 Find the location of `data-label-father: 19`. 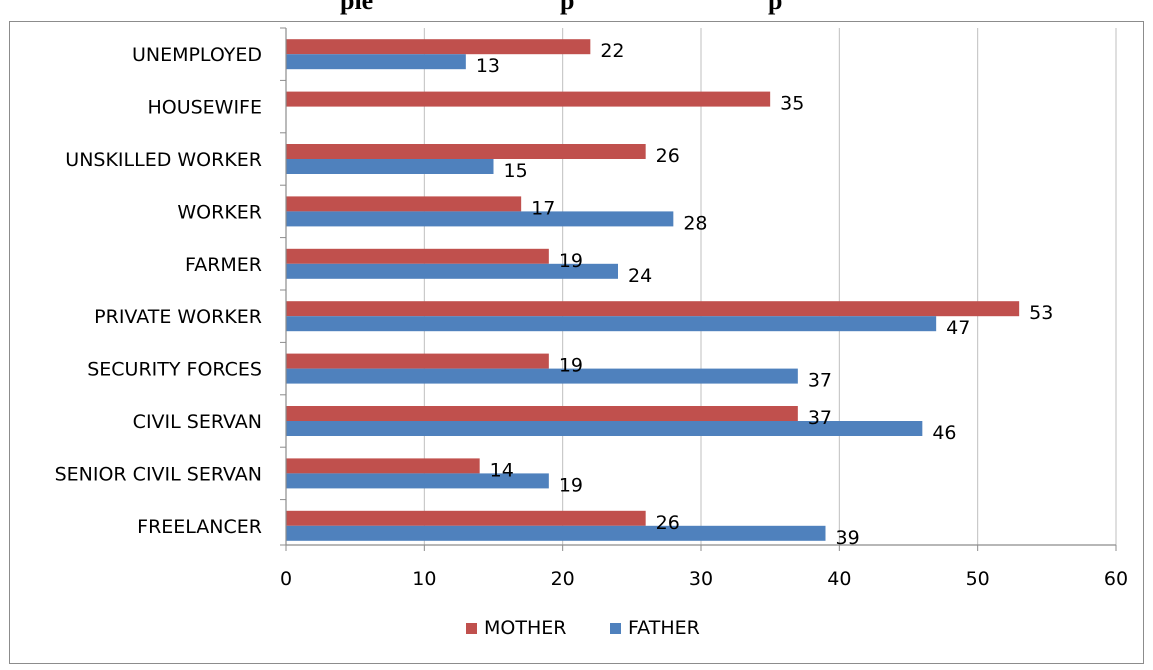

data-label-father: 19 is located at coordinates (571, 485).